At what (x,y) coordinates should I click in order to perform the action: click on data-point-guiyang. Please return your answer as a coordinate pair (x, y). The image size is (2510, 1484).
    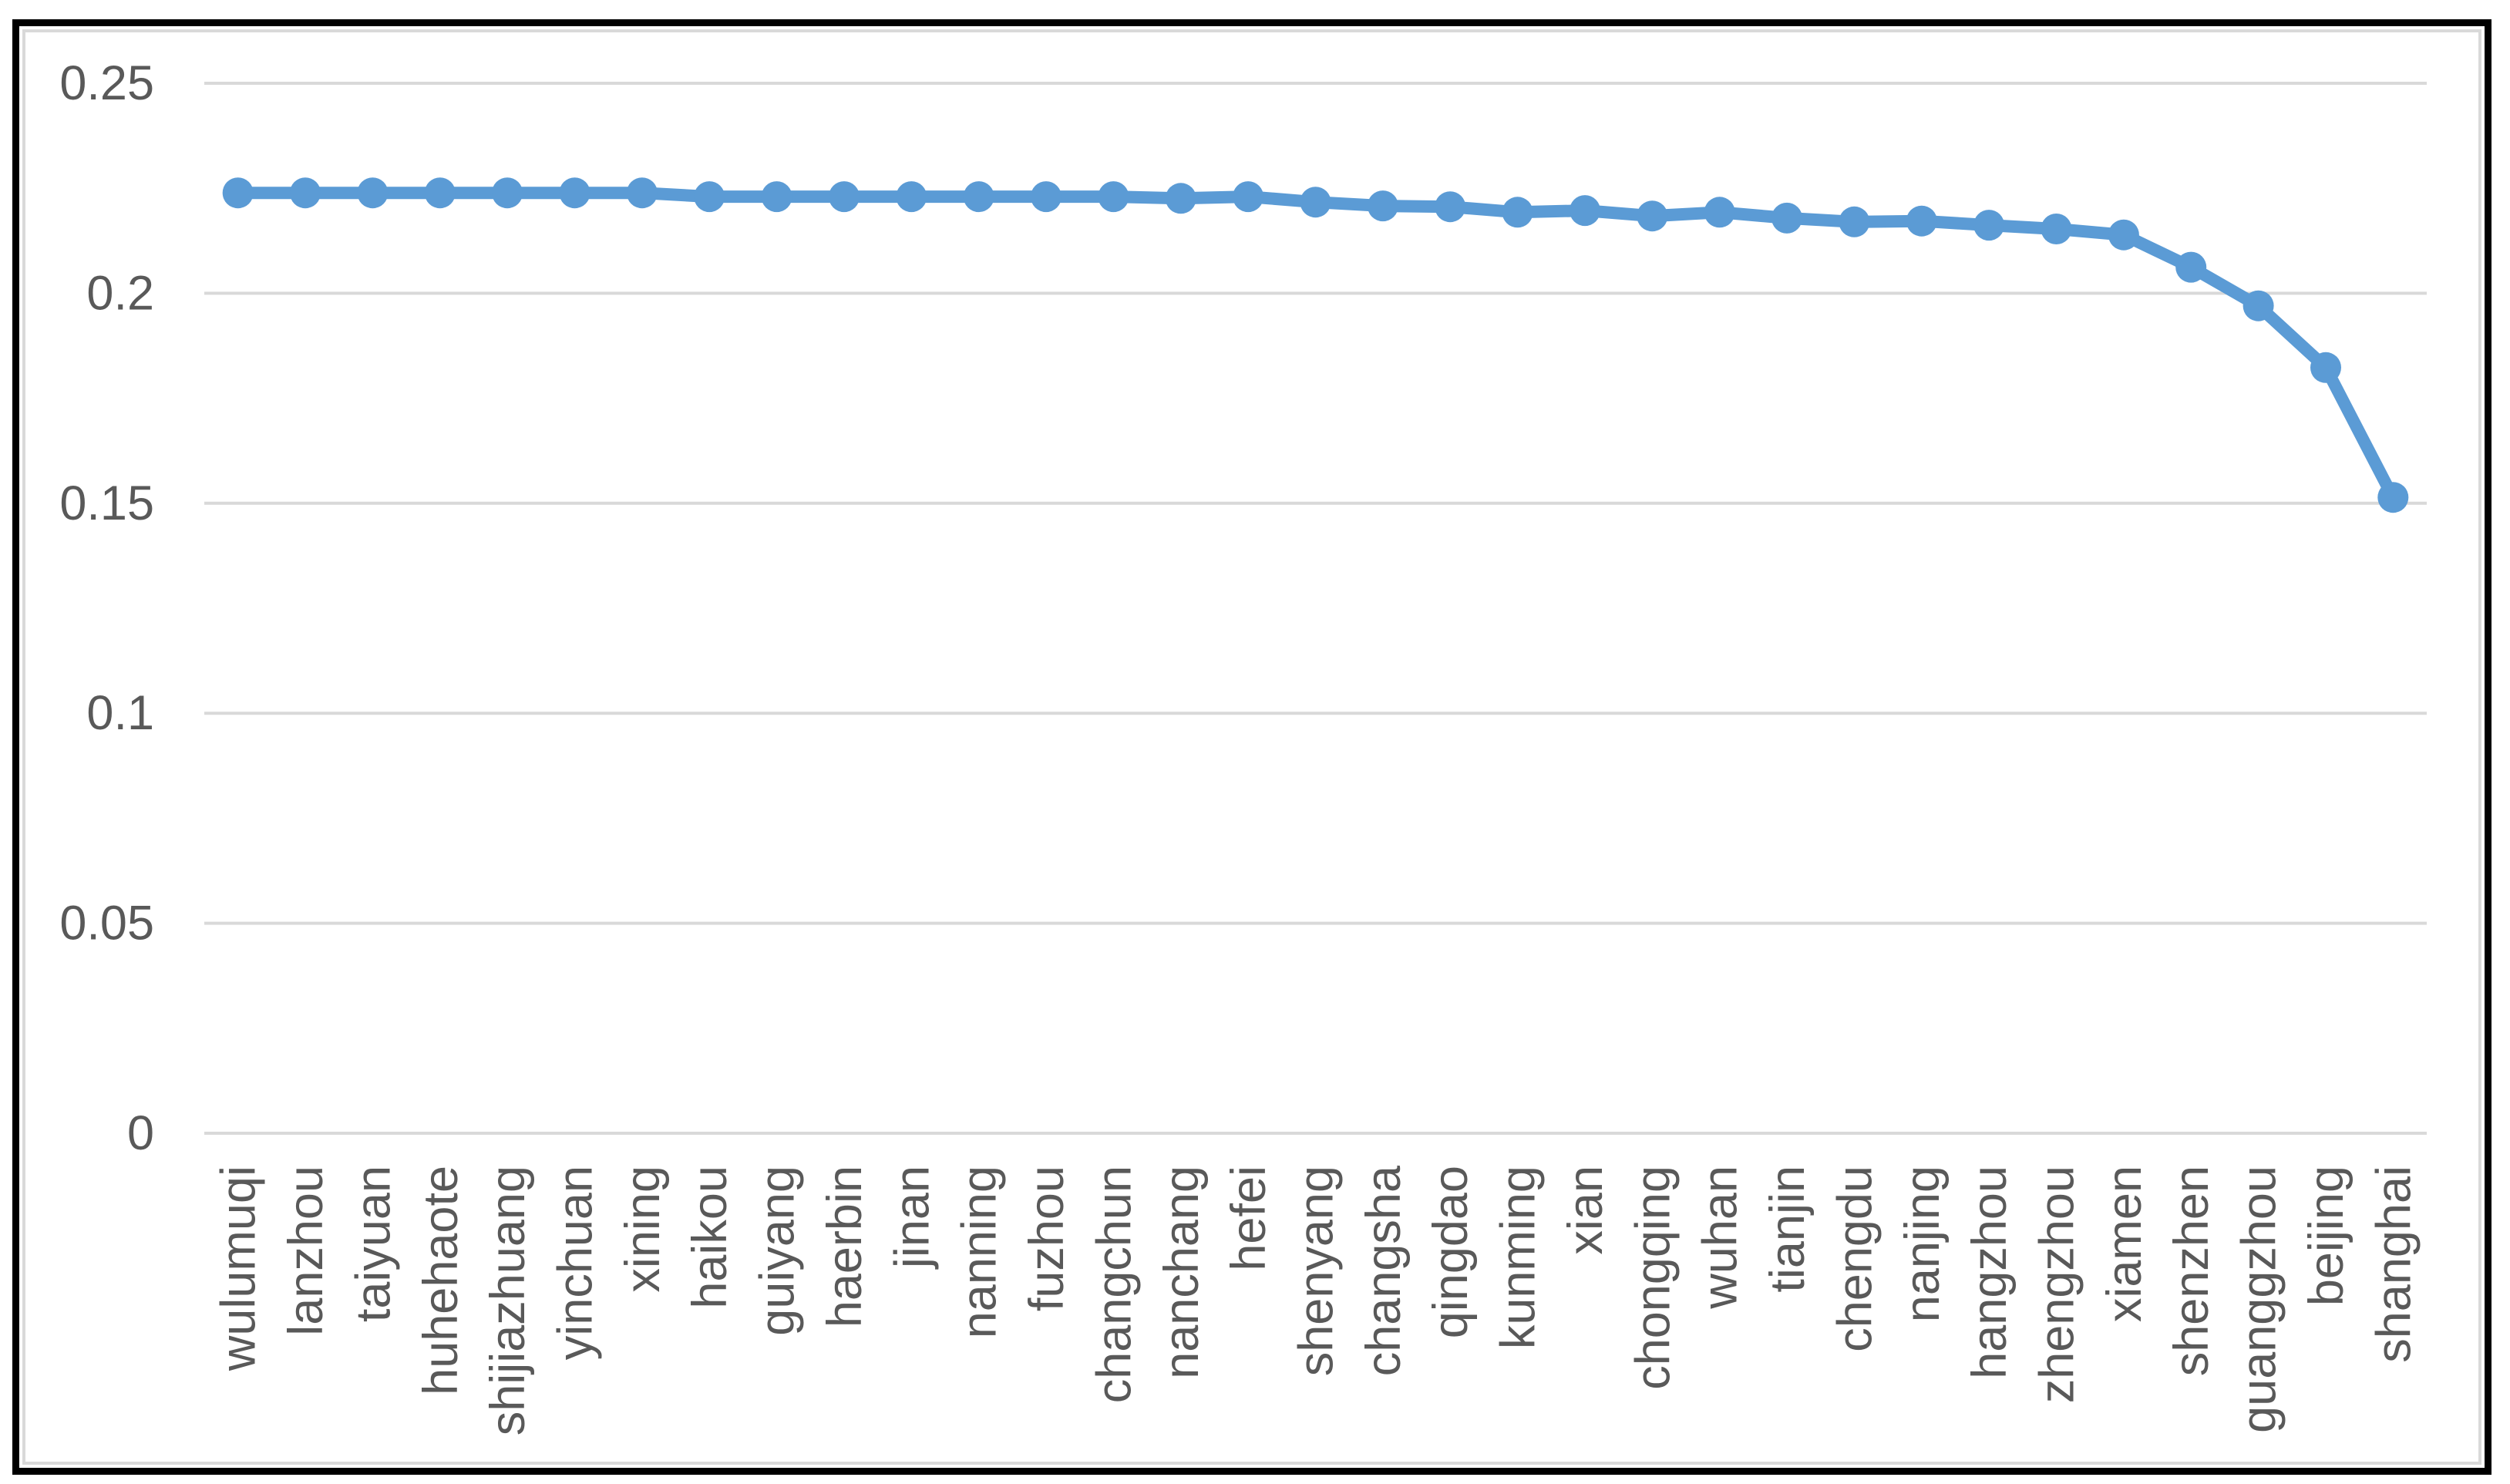
    Looking at the image, I should click on (776, 197).